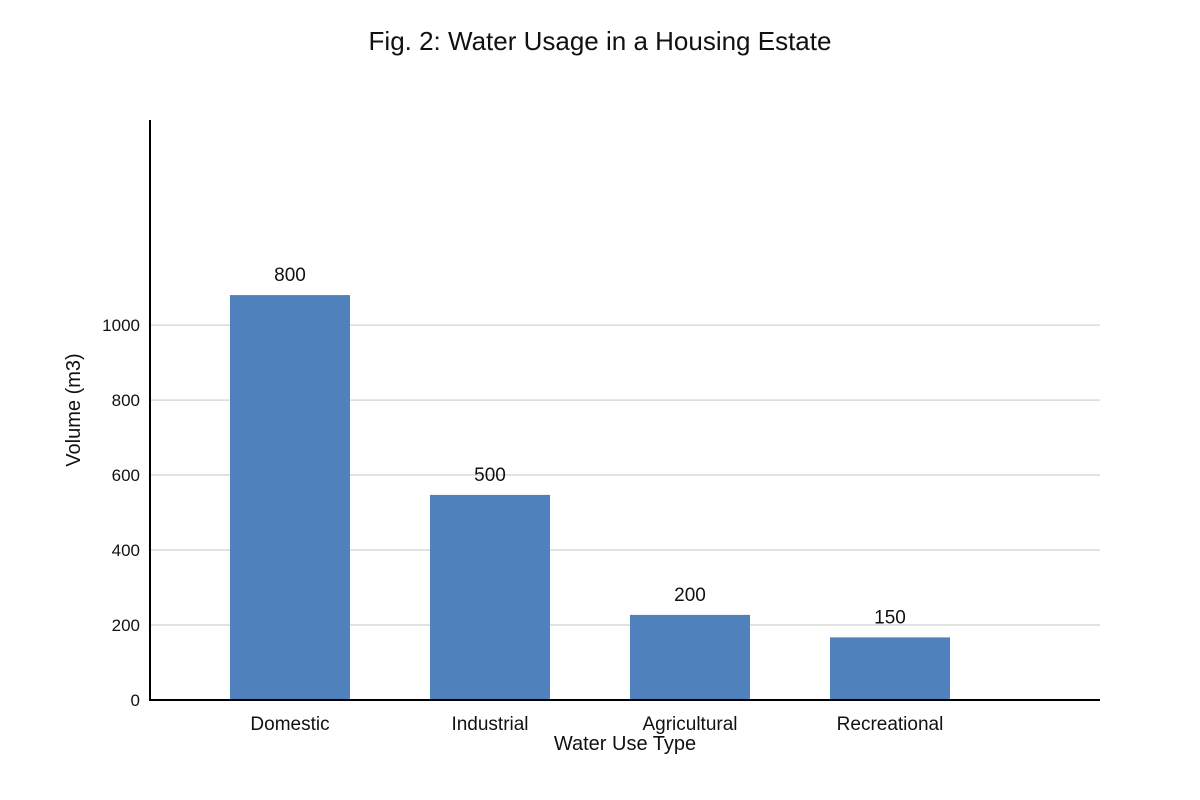 This screenshot has width=1200, height=800. What do you see at coordinates (290, 497) in the screenshot?
I see `bar-domestic` at bounding box center [290, 497].